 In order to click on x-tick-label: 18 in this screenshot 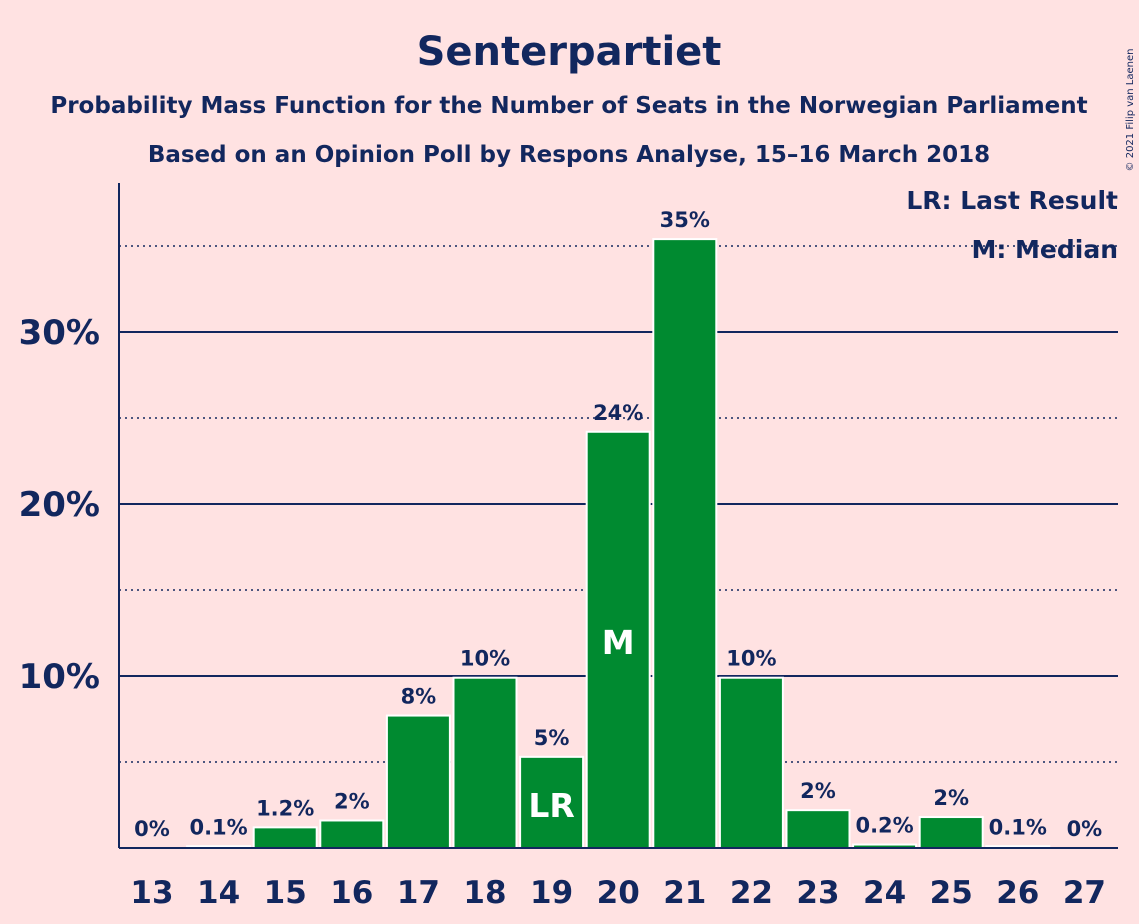, I will do `click(484, 893)`.